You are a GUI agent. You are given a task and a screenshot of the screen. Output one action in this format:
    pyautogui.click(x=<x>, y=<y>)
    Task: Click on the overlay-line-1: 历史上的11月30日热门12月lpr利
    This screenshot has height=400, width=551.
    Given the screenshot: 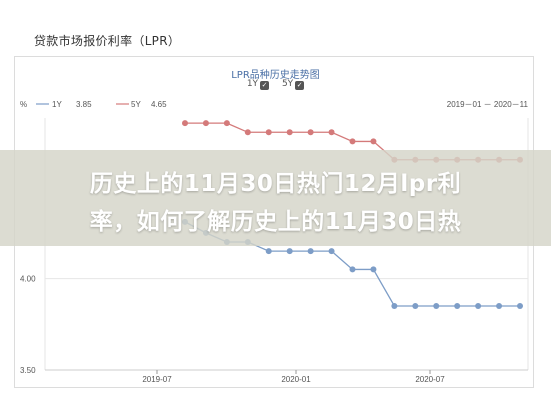 What is the action you would take?
    pyautogui.click(x=275, y=184)
    